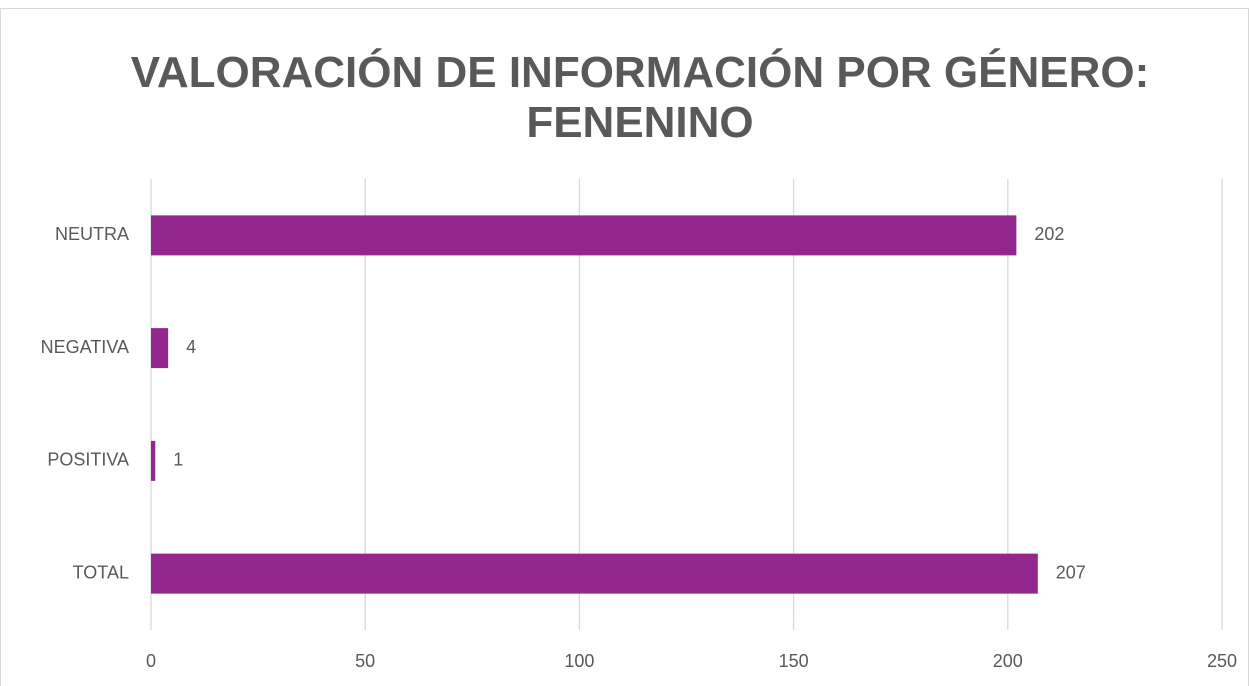 The image size is (1250, 686). Describe the element at coordinates (191, 347) in the screenshot. I see `data-label: 4` at that location.